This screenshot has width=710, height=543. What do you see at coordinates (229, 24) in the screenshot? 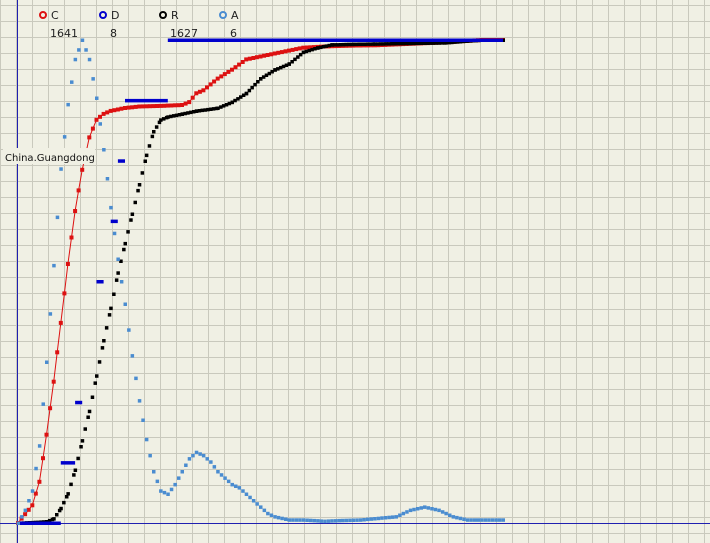
I see `legend-item-a: A 6` at bounding box center [229, 24].